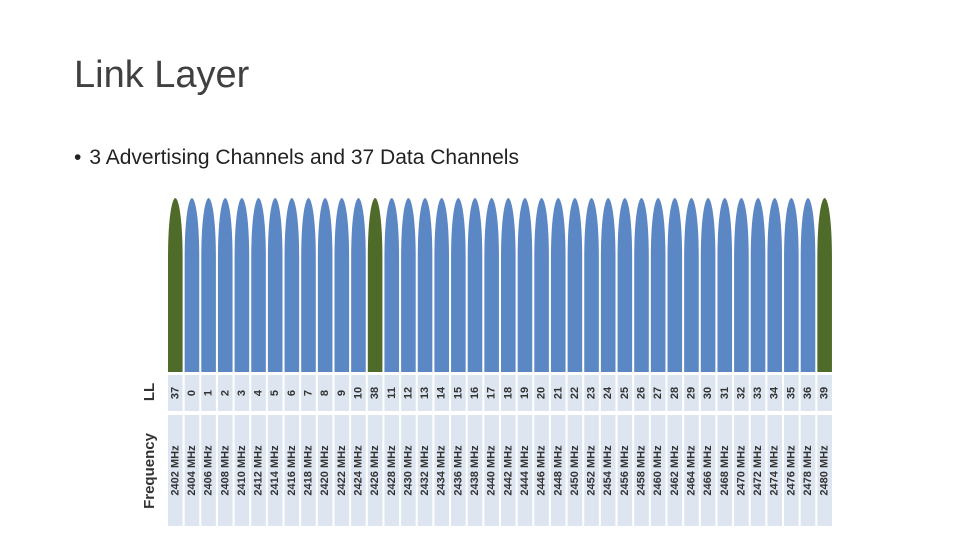  I want to click on ll-channel-label: 17, so click(492, 393).